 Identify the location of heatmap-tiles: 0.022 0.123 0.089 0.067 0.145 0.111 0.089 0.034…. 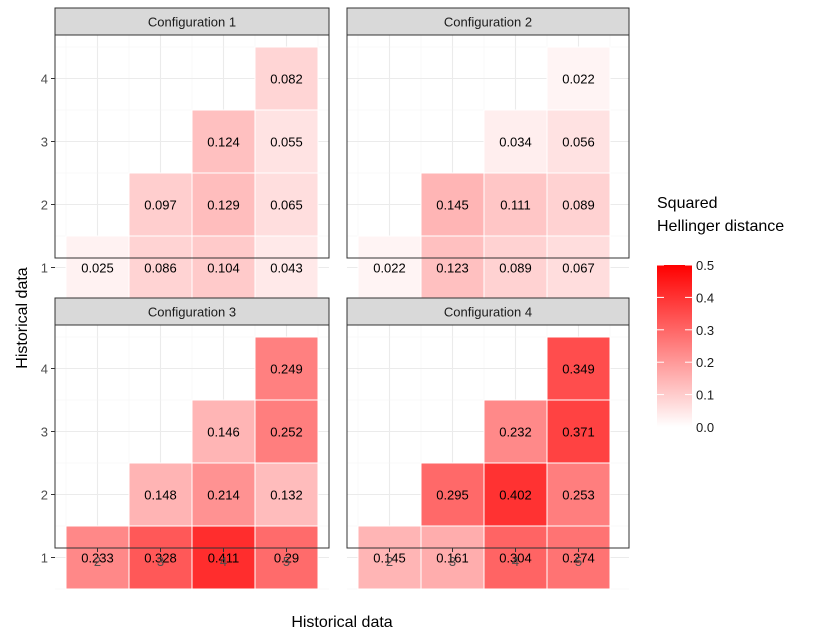
(484, 173).